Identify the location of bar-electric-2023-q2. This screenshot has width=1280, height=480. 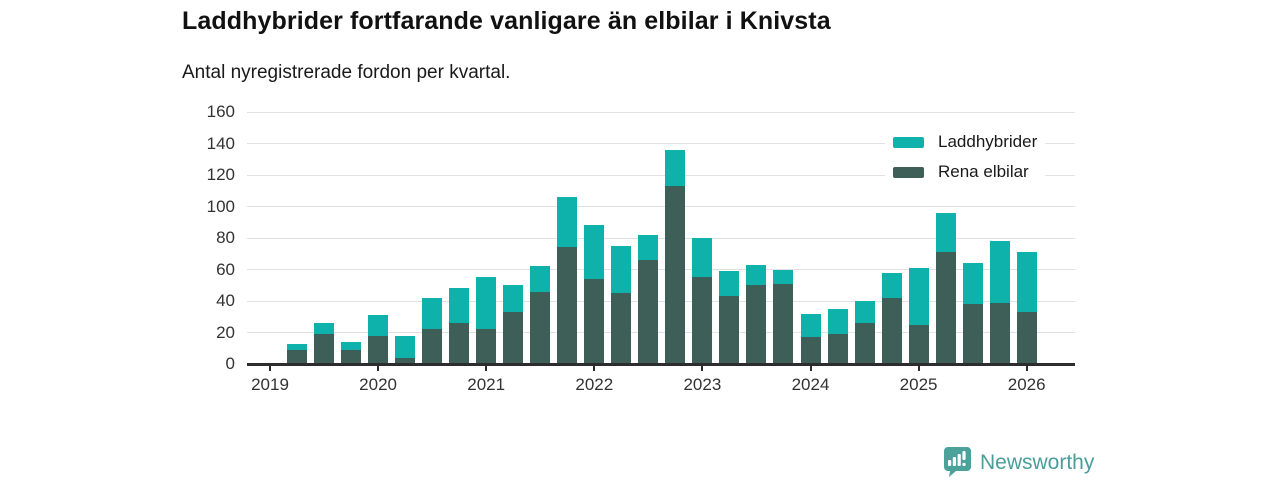
(729, 330).